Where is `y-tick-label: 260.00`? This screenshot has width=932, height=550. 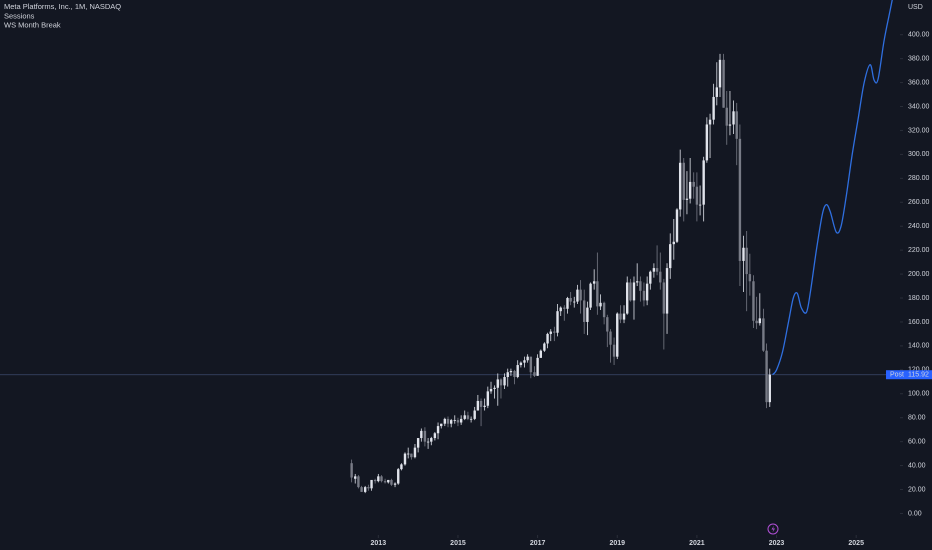
y-tick-label: 260.00 is located at coordinates (919, 202).